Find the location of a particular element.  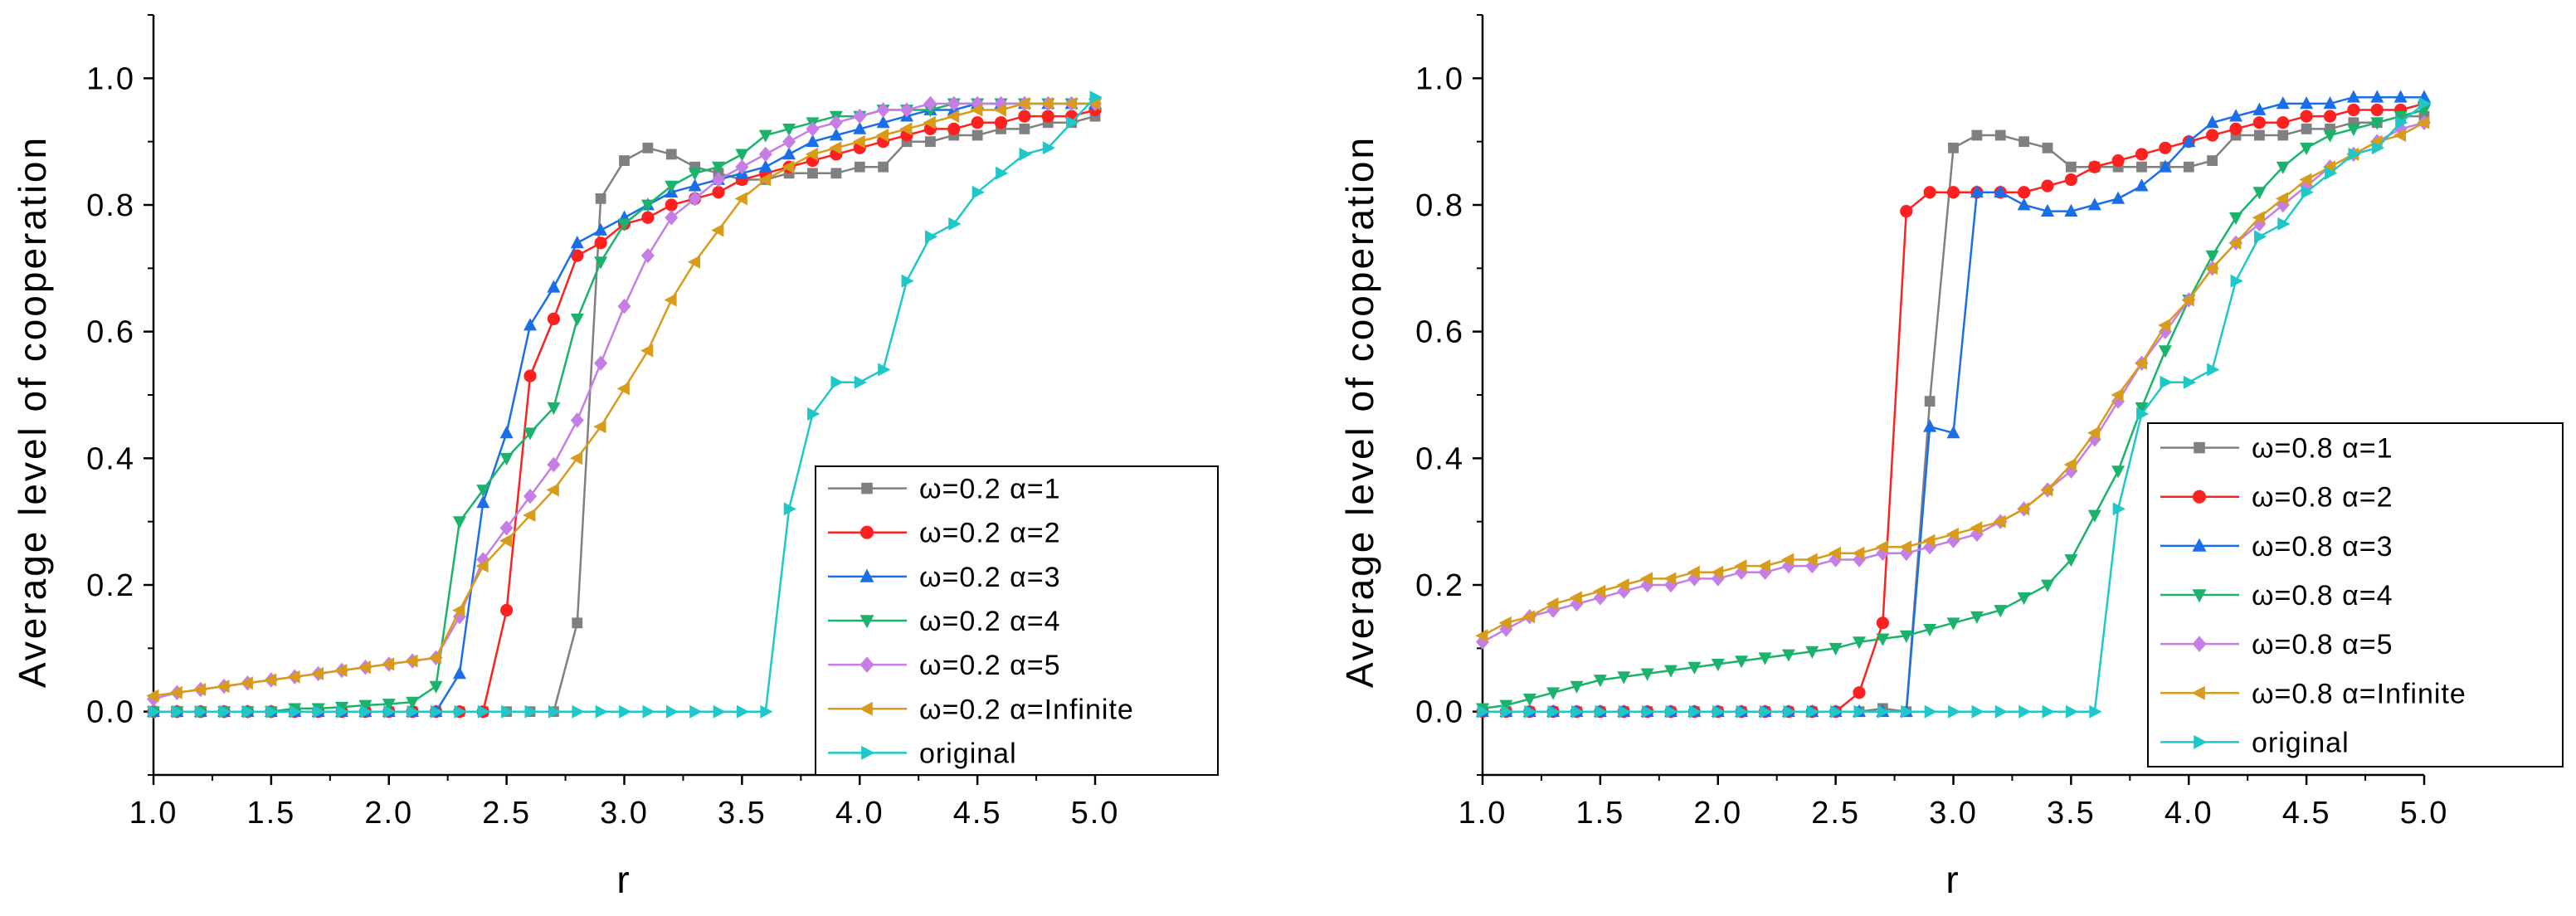

y-tick-label: 0.4 is located at coordinates (1439, 458).